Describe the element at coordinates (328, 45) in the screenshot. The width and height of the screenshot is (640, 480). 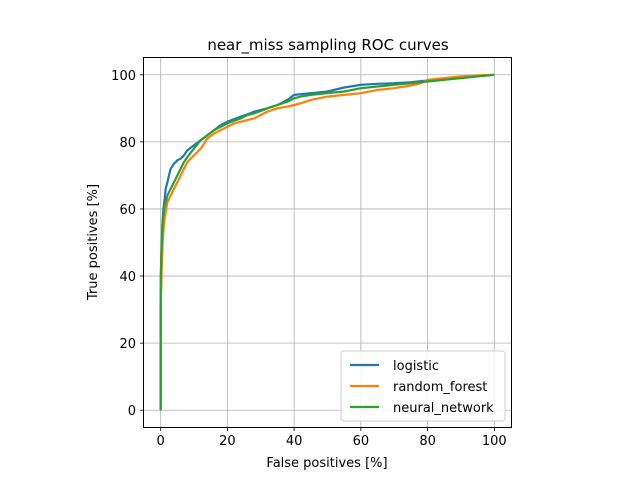
I see `chart-title: near_miss sampling ROC curves` at that location.